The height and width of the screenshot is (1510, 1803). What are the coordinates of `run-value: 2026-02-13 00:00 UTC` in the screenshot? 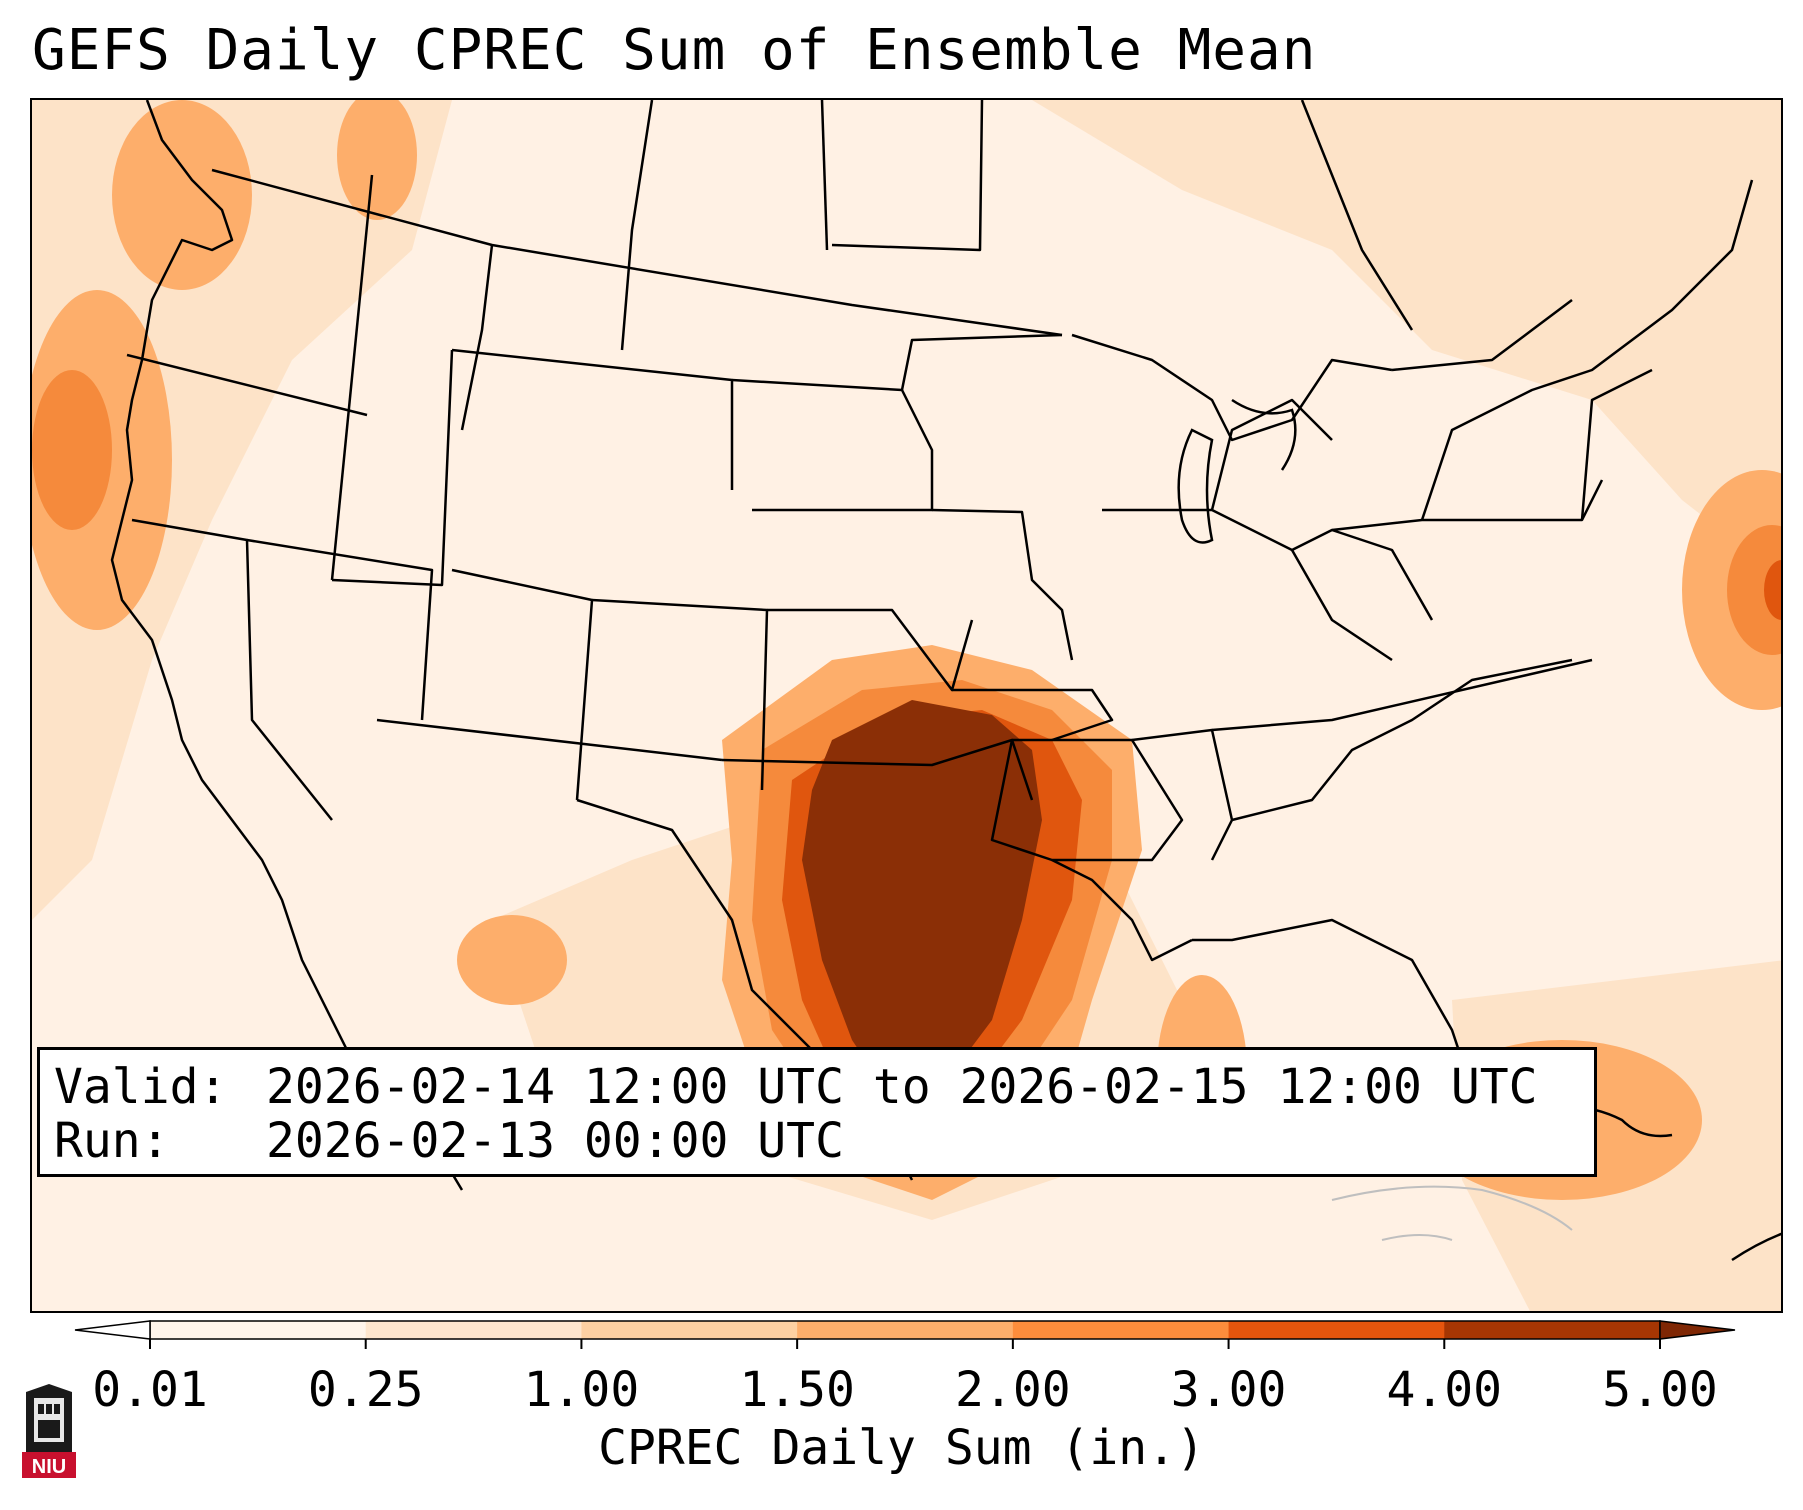 It's located at (555, 1141).